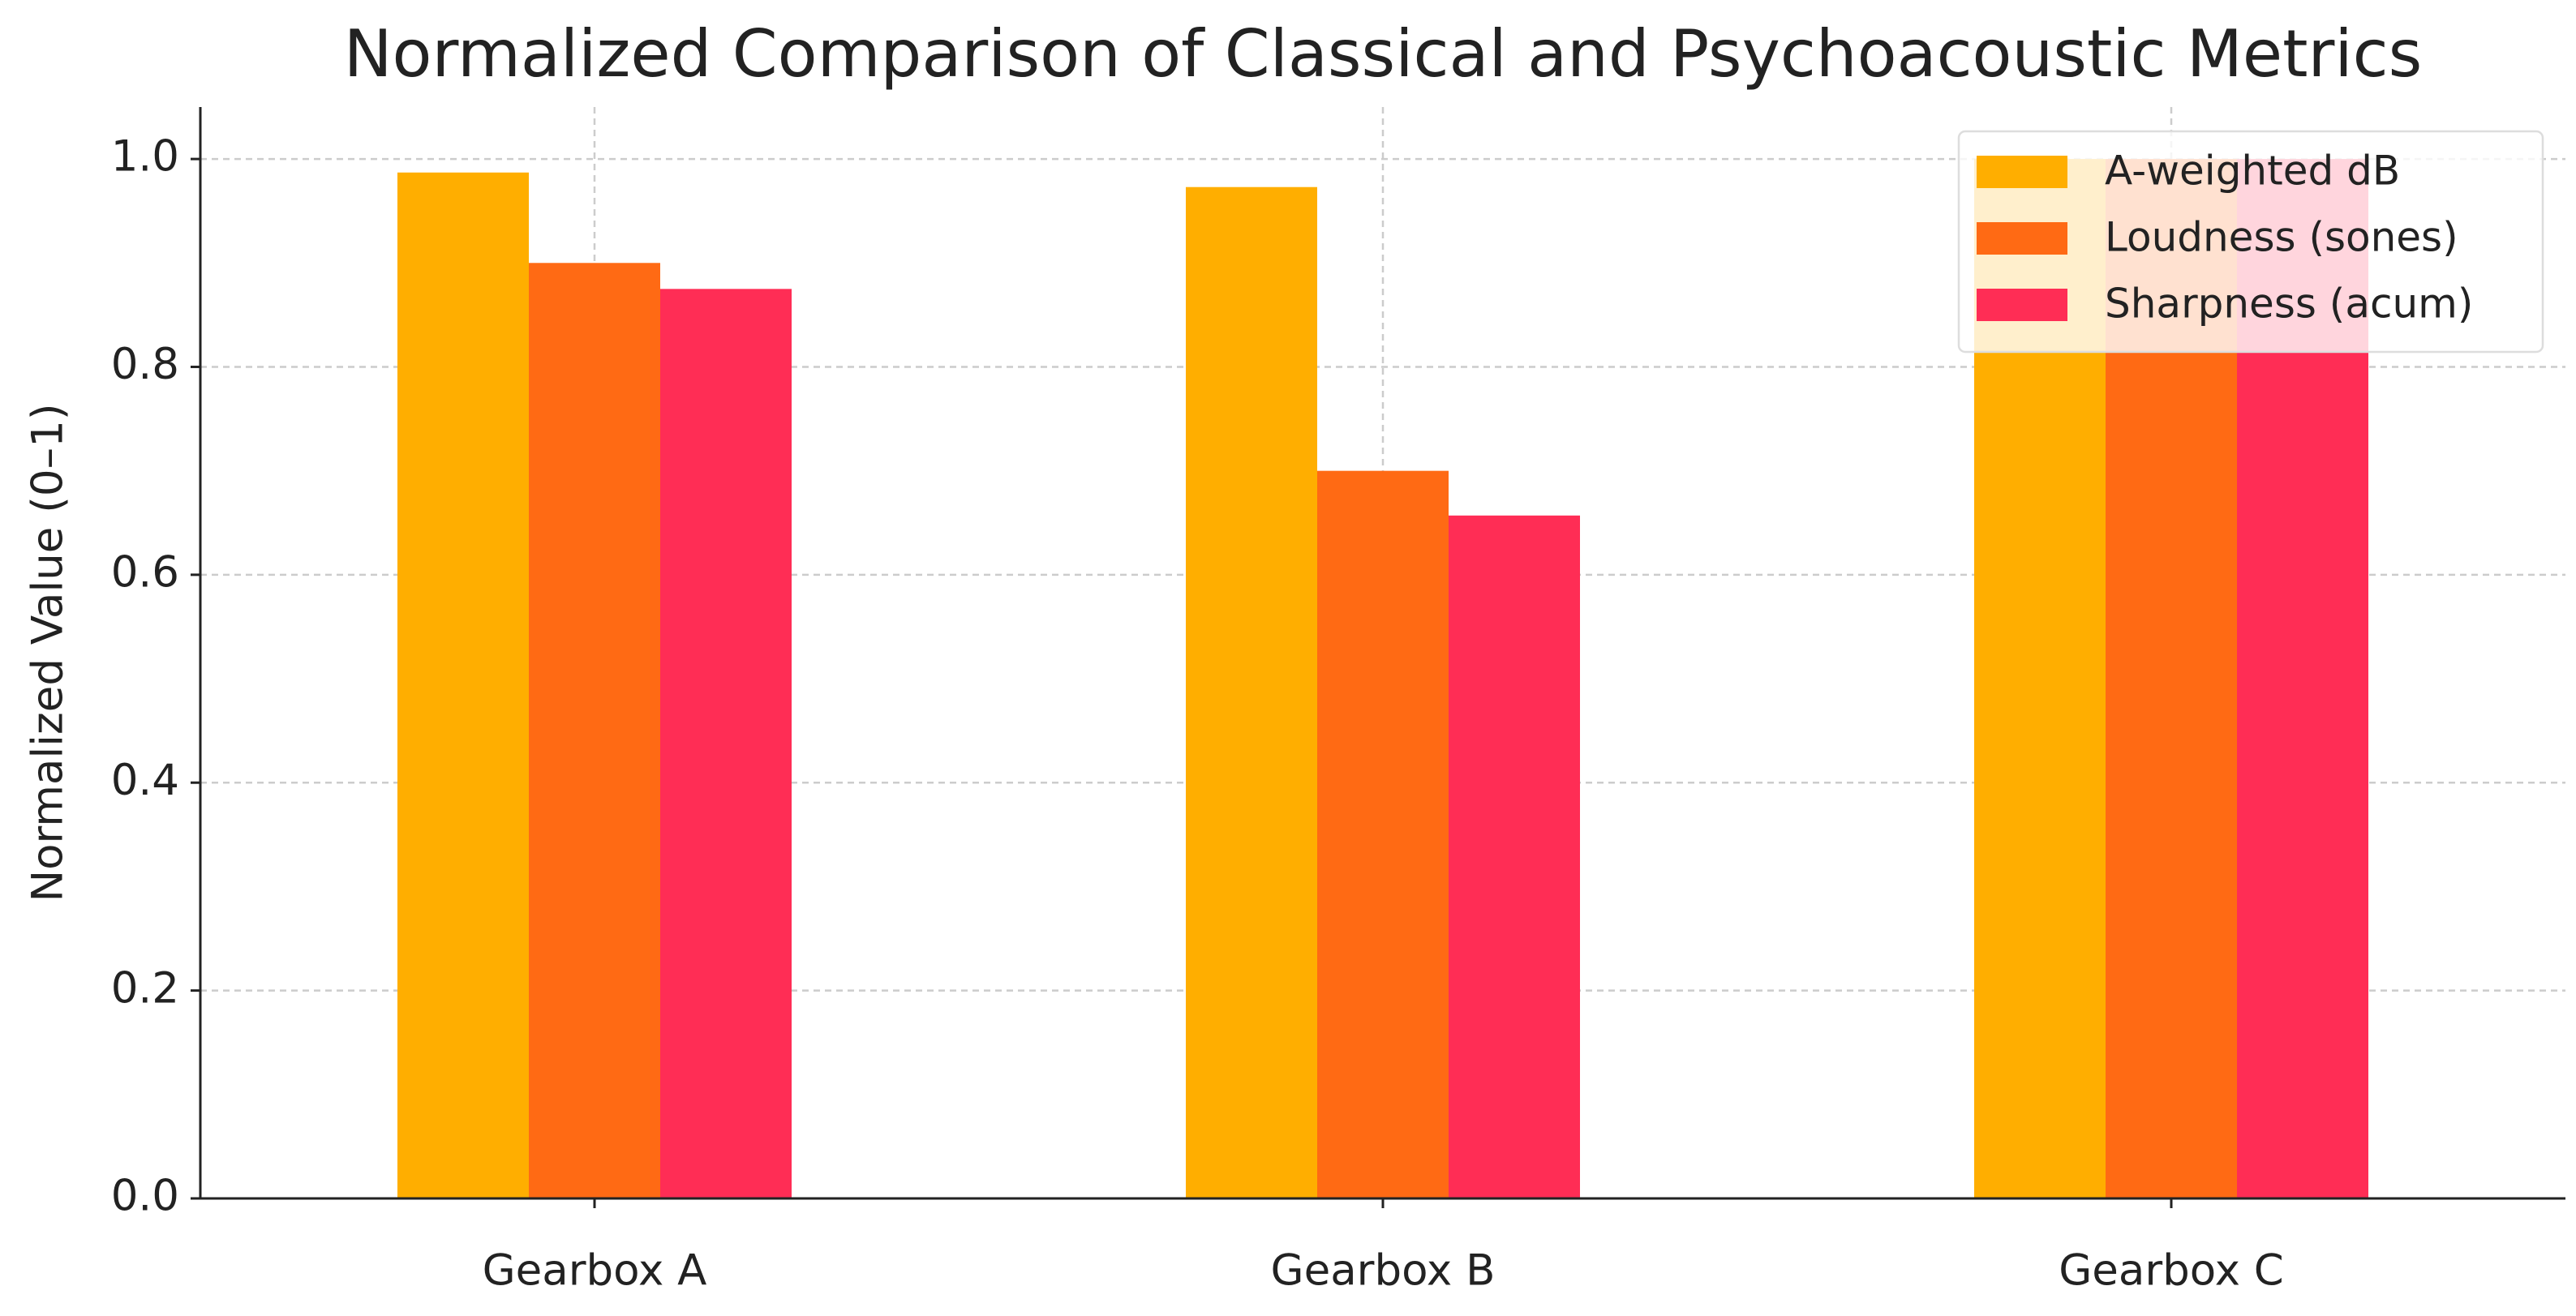  What do you see at coordinates (48, 652) in the screenshot?
I see `y-axis-label: Normalized Value (0–1)` at bounding box center [48, 652].